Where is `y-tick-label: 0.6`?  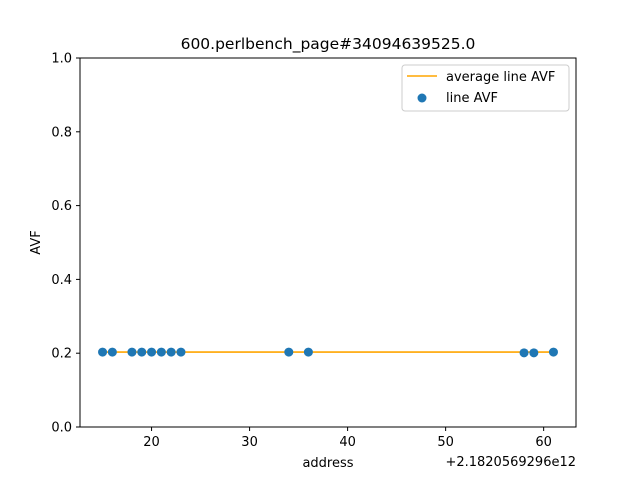
y-tick-label: 0.6 is located at coordinates (61, 206).